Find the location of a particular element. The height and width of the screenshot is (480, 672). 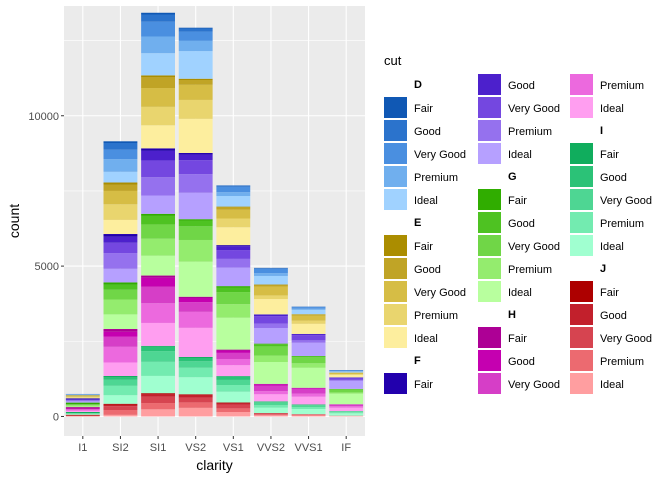

bar-segment-if-e-very-good is located at coordinates (346, 373).